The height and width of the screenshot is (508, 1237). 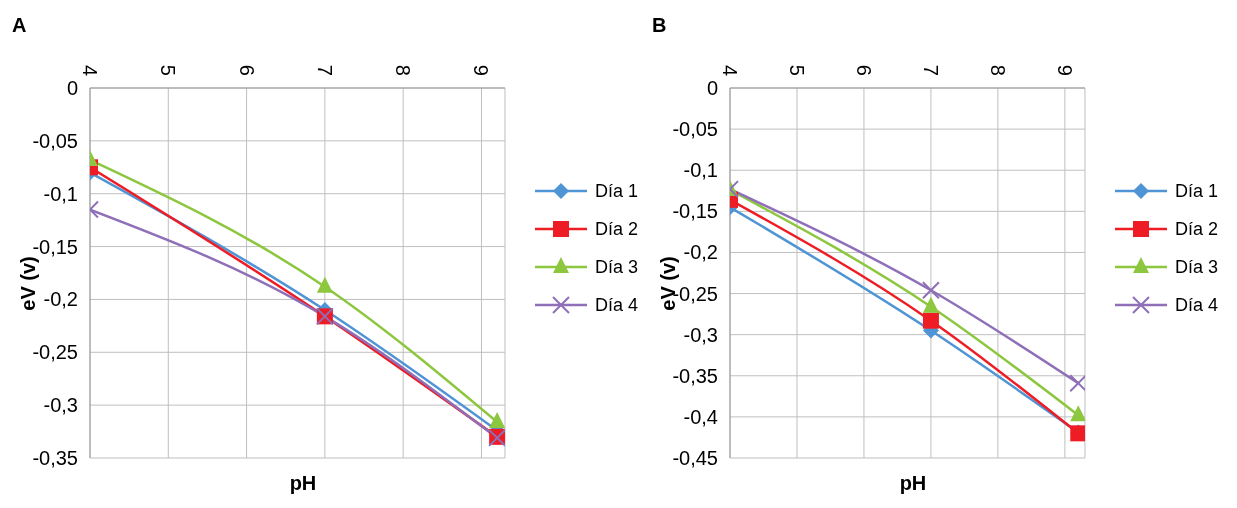 What do you see at coordinates (55, 352) in the screenshot?
I see `y-tick-label: -0,25` at bounding box center [55, 352].